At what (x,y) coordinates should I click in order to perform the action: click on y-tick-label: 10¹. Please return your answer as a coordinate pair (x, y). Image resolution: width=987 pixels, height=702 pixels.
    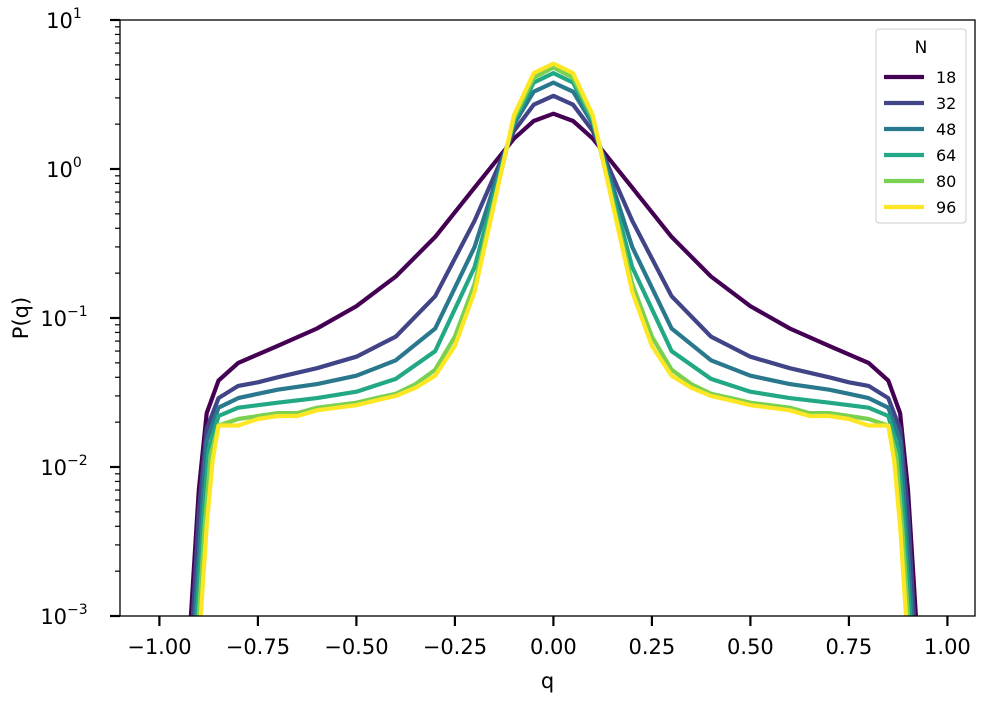
    Looking at the image, I should click on (64, 19).